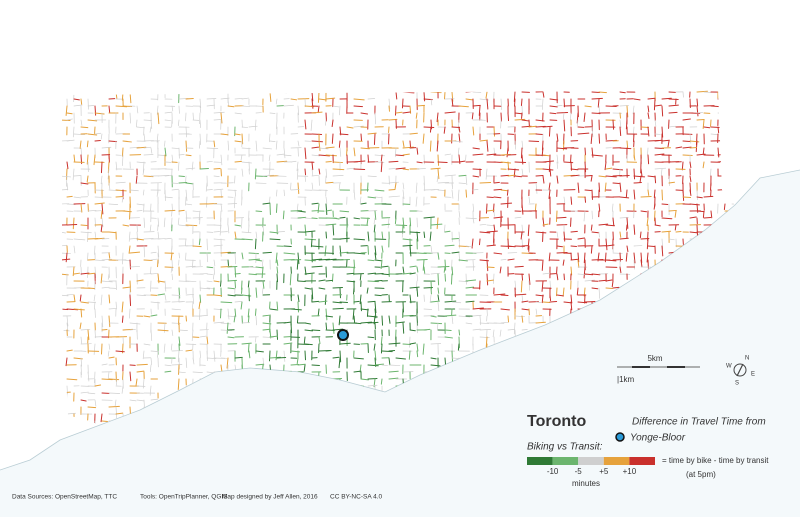 The image size is (800, 517). I want to click on compass-ring, so click(740, 370).